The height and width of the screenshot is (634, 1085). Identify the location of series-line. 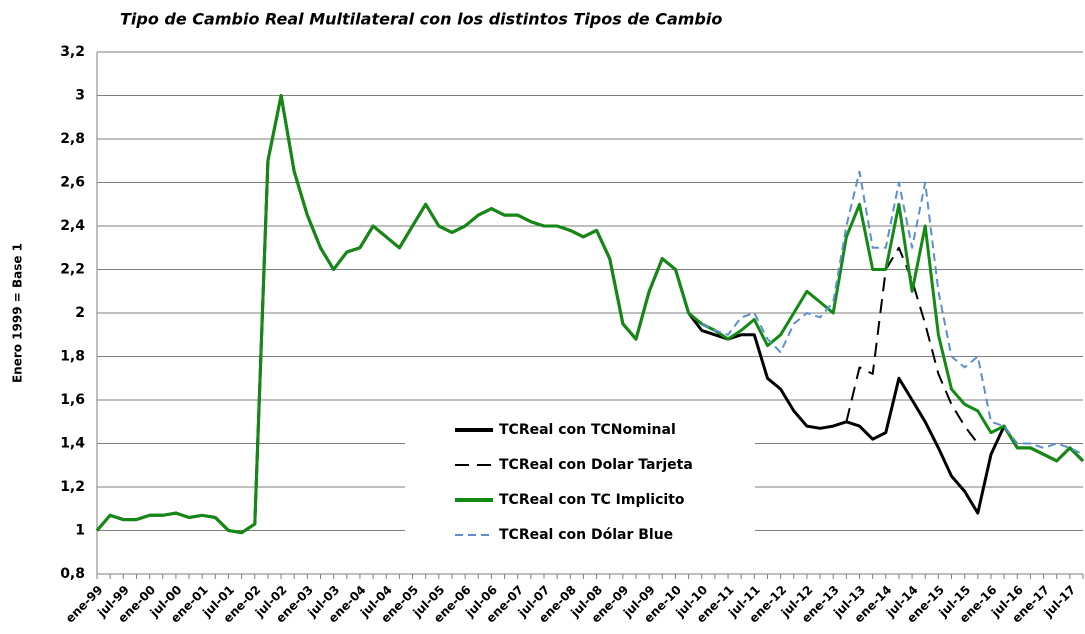
(912, 345).